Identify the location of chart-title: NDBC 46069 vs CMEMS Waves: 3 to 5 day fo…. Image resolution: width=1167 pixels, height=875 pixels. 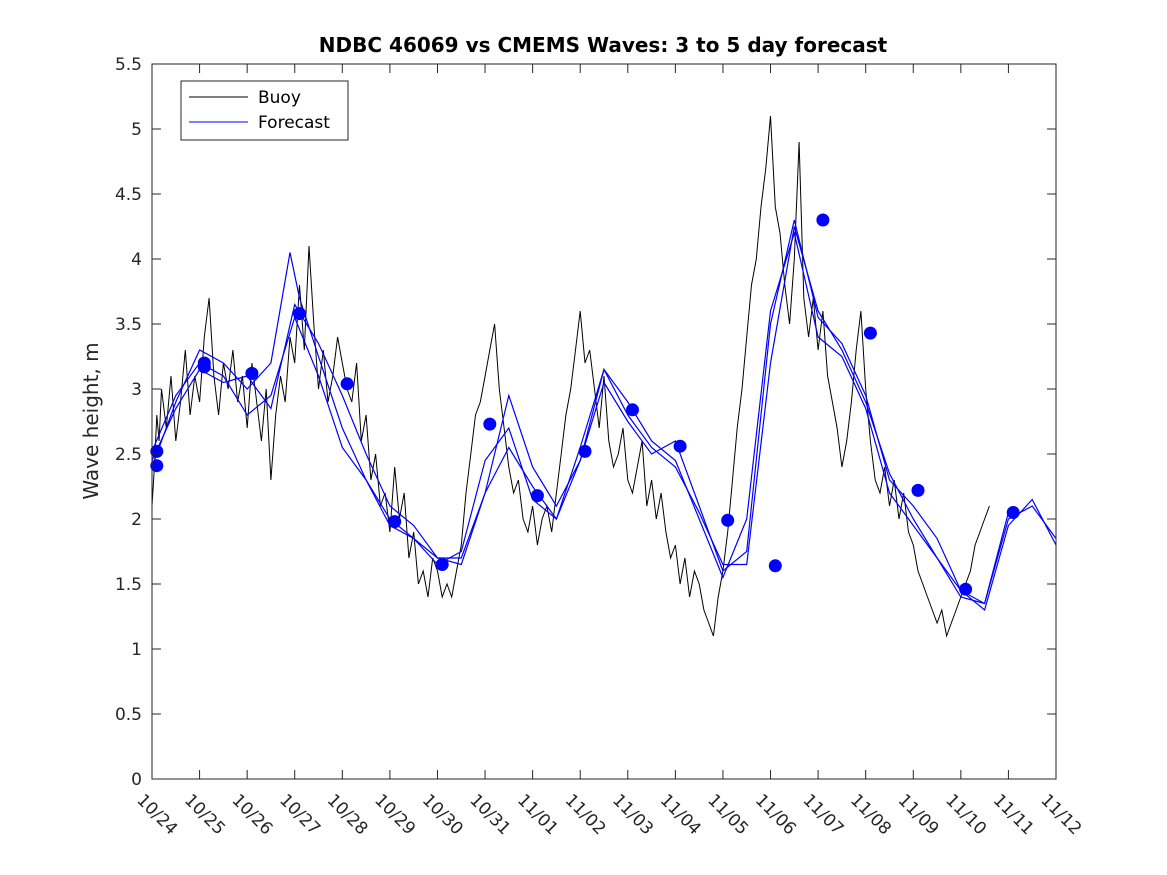
(603, 45).